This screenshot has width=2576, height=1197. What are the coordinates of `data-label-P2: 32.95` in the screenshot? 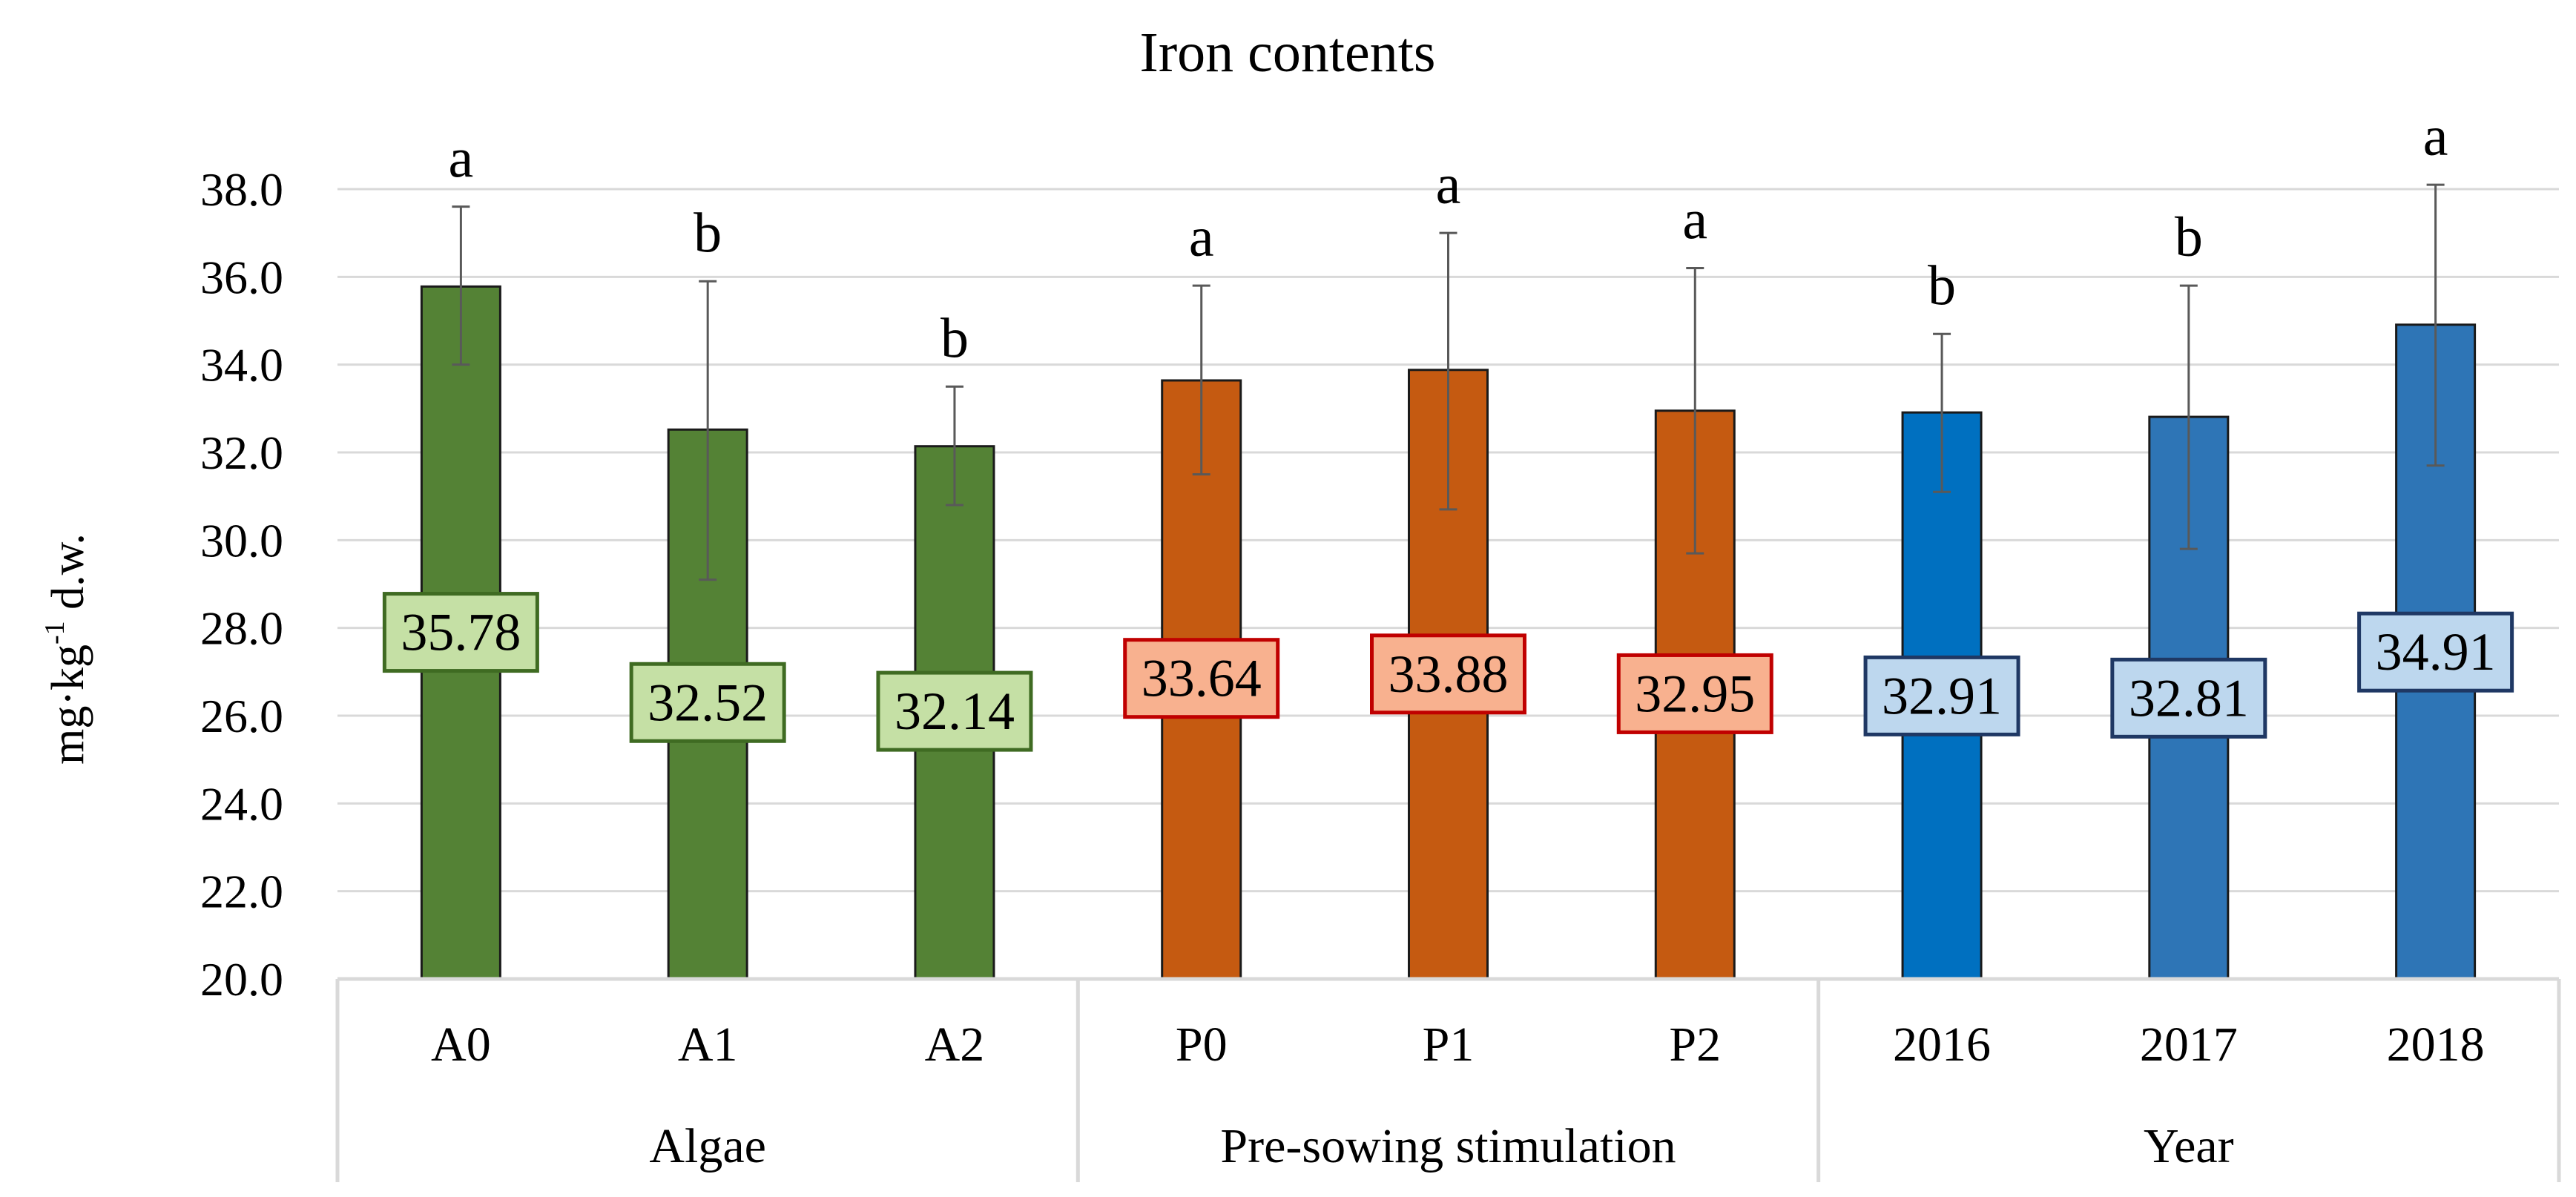 It's located at (1695, 693).